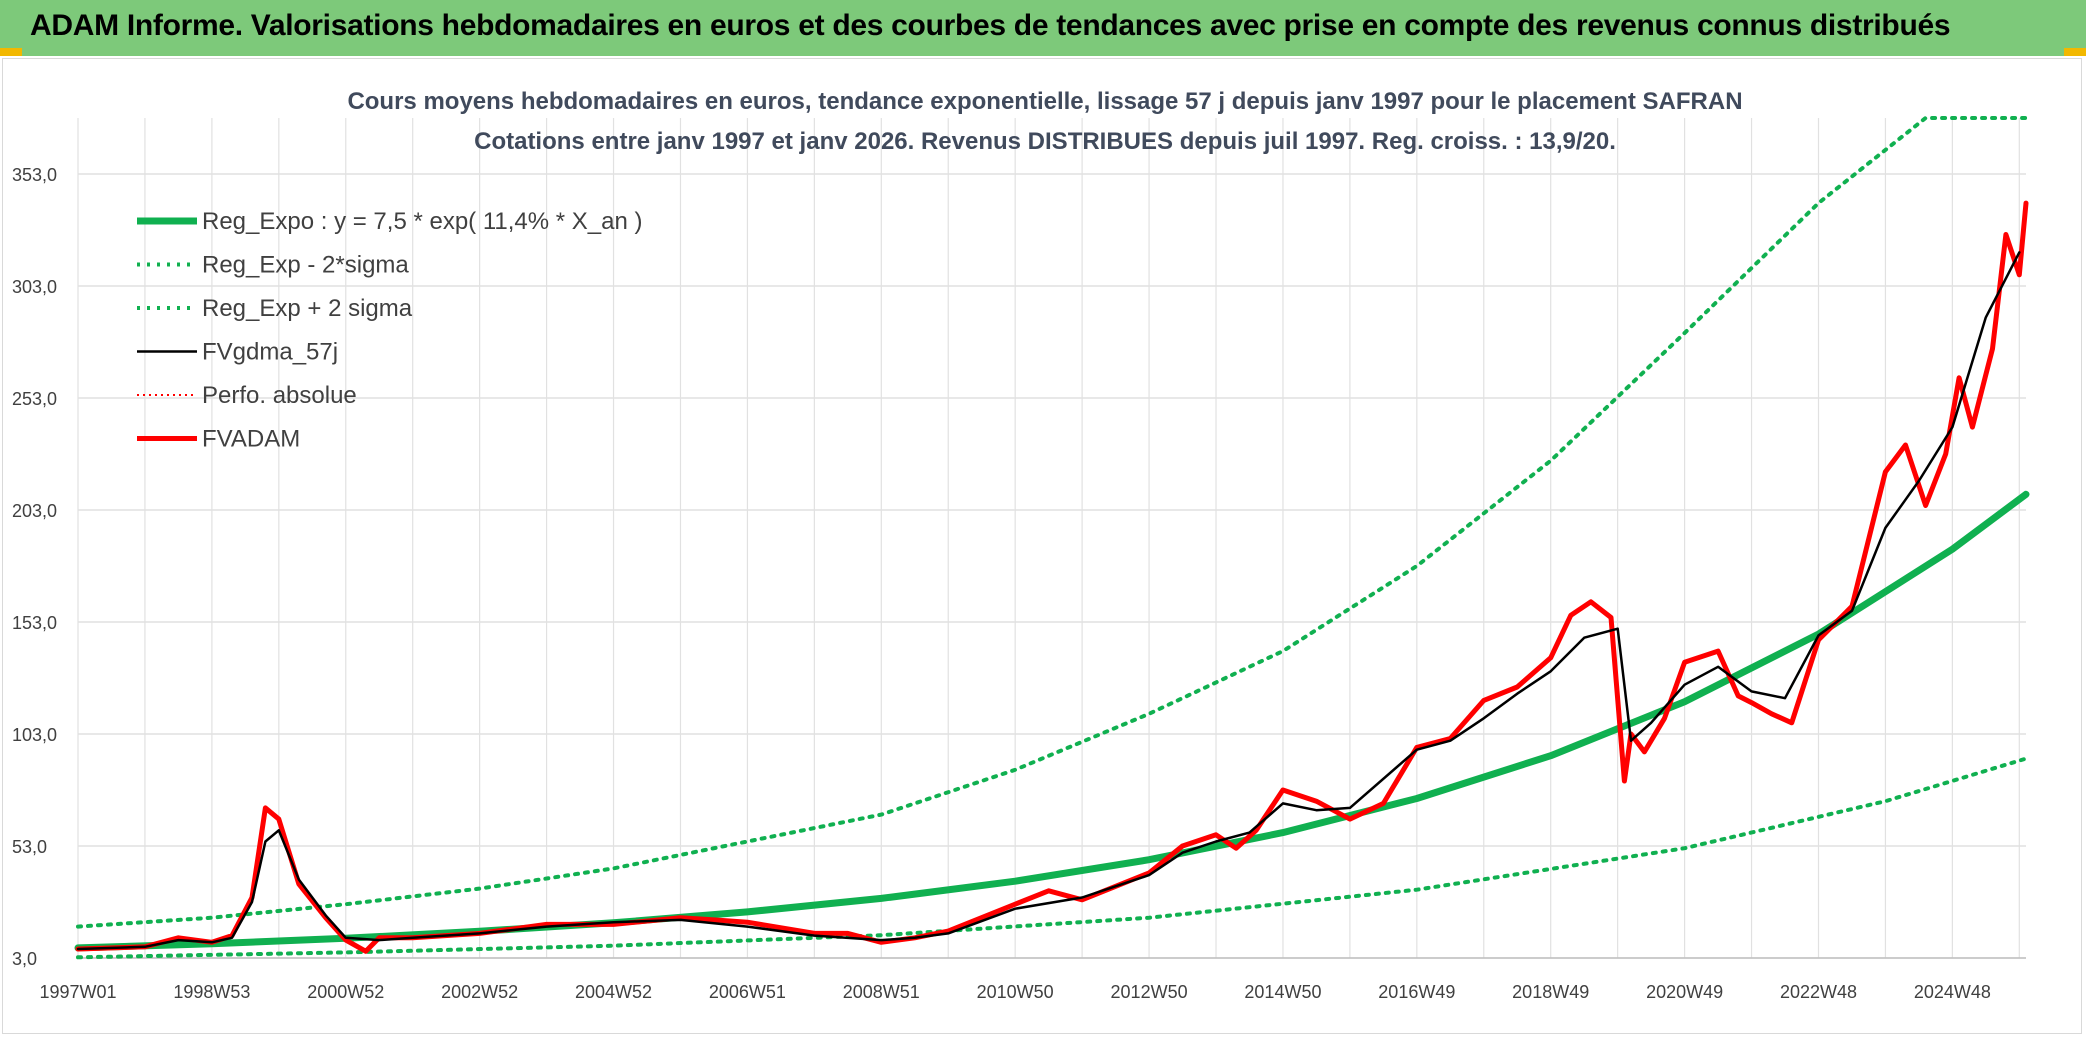  I want to click on banner-corner-left, so click(11, 52).